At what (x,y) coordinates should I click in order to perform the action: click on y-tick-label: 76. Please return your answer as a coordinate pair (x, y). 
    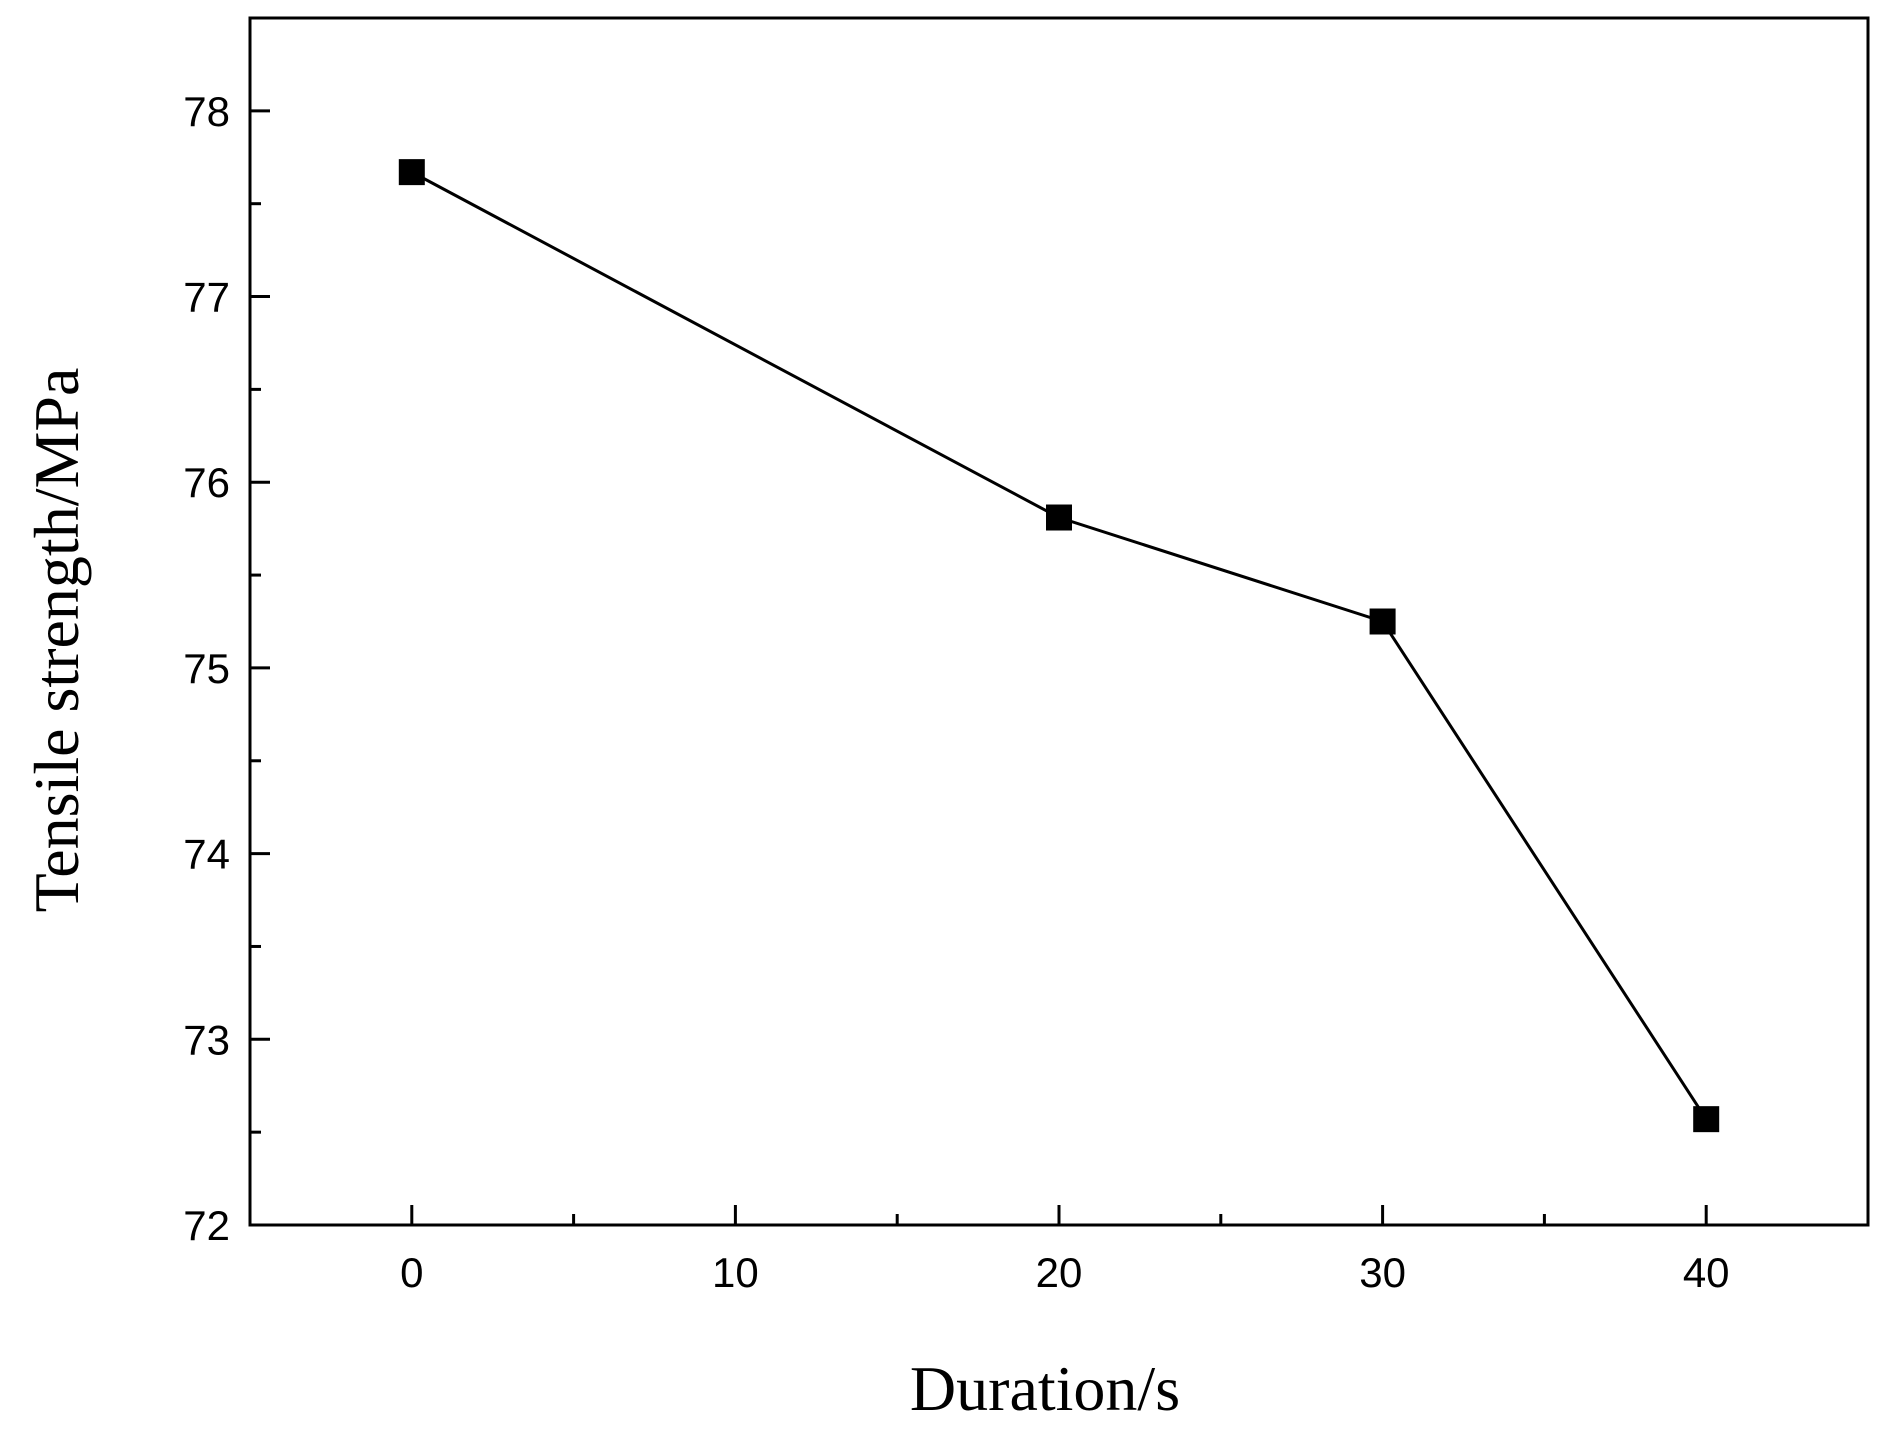
    Looking at the image, I should click on (206, 482).